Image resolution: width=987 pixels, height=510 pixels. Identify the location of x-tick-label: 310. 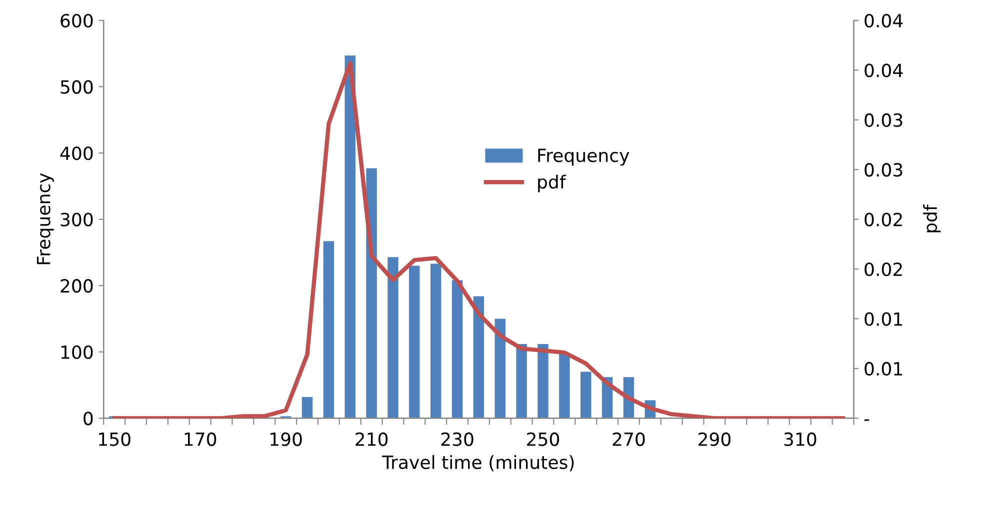
(800, 439).